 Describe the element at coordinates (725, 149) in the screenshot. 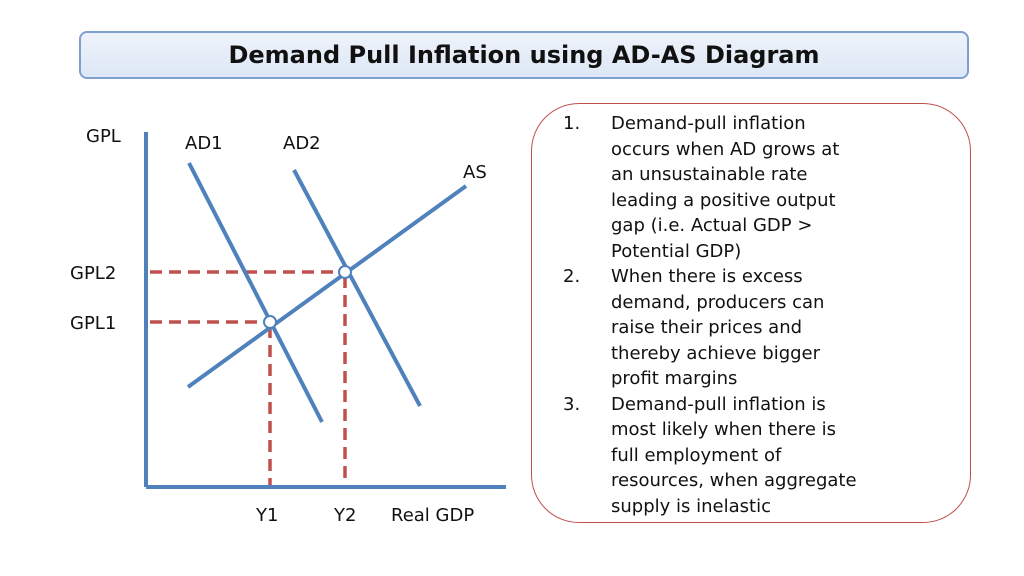

I see `note-line: occurs when AD grows at` at that location.